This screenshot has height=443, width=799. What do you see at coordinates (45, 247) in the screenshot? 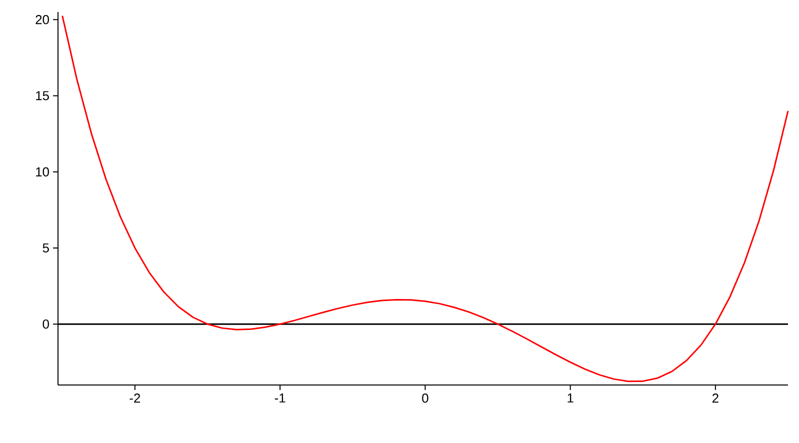
I see `y-tick-label: 5` at bounding box center [45, 247].